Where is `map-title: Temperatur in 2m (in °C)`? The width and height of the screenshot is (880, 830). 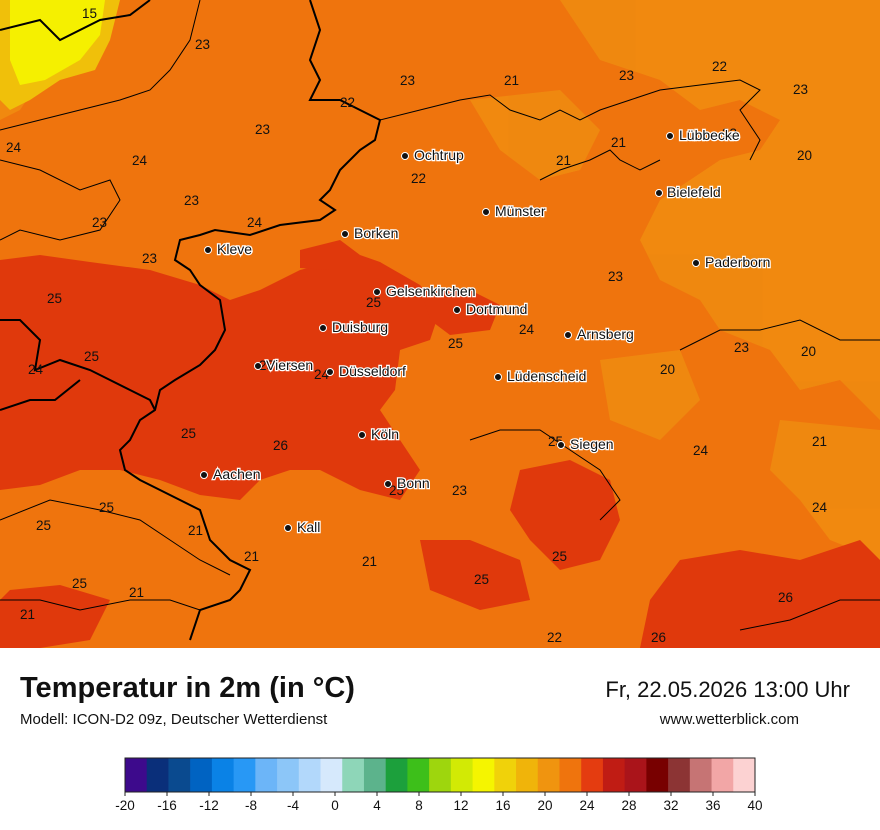
map-title: Temperatur in 2m (in °C) is located at coordinates (187, 688).